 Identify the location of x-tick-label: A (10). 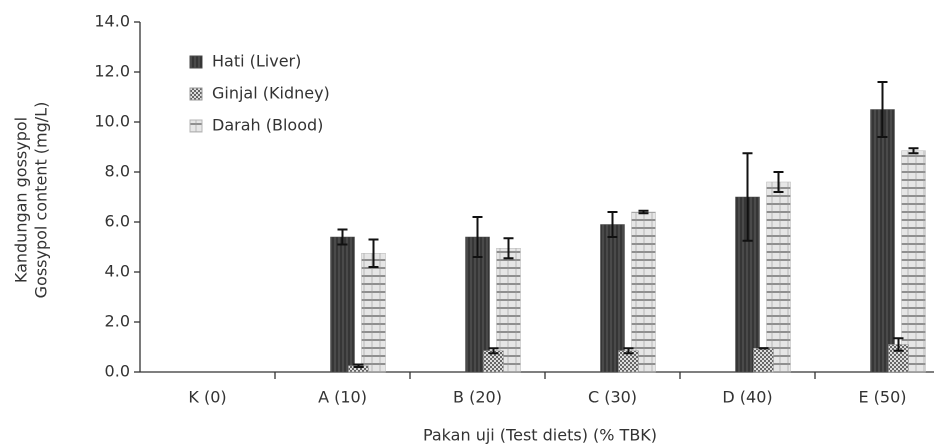
(342, 397).